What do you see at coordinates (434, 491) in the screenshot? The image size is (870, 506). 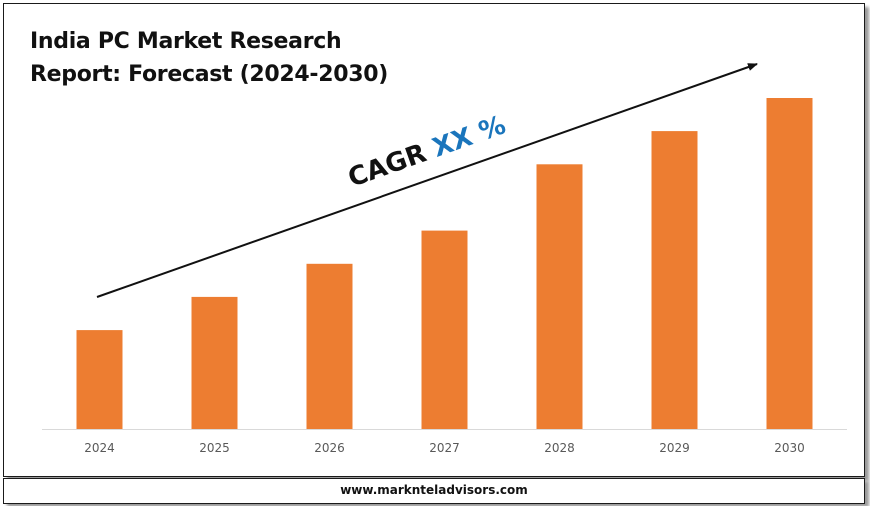 I see `footer-url: www.marknteladvisors.com` at bounding box center [434, 491].